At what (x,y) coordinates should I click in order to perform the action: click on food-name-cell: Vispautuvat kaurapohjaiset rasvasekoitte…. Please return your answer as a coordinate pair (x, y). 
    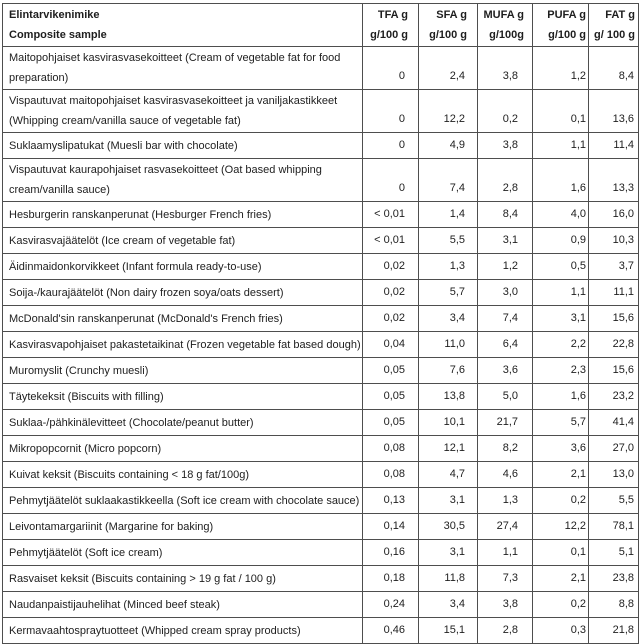
    Looking at the image, I should click on (182, 180).